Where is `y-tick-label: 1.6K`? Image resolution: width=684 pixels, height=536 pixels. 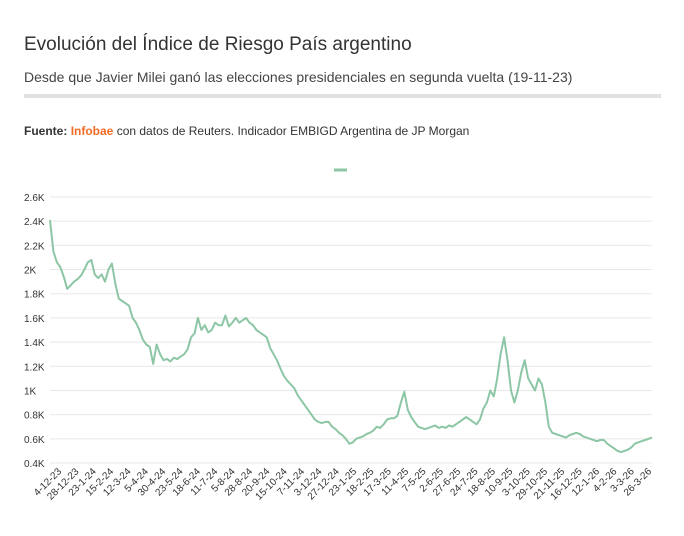 y-tick-label: 1.6K is located at coordinates (34, 319).